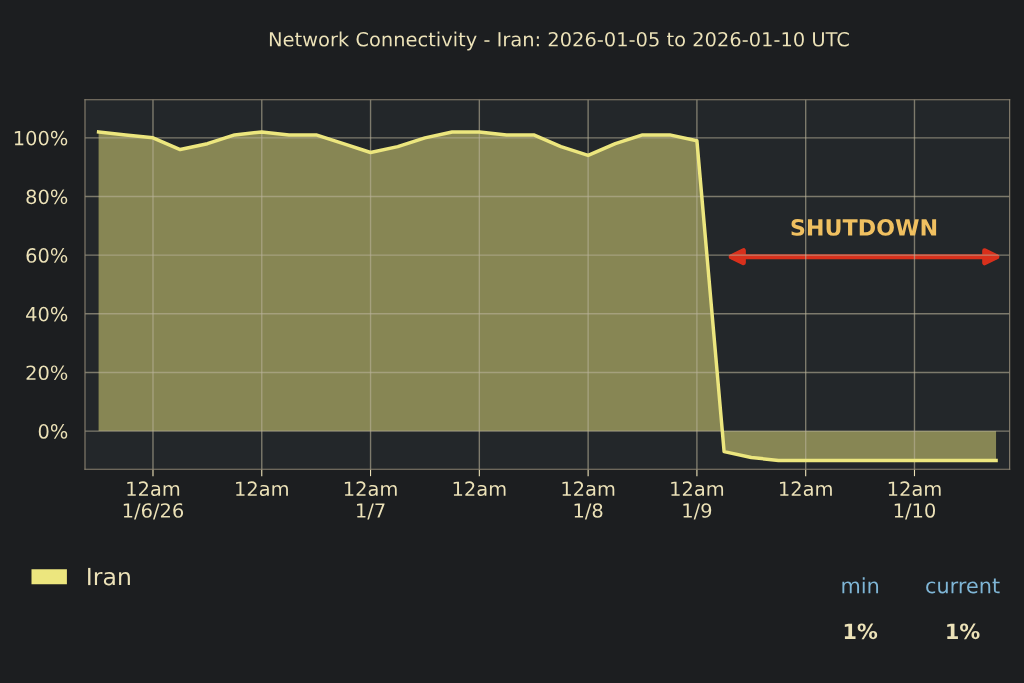  Describe the element at coordinates (53, 431) in the screenshot. I see `y-tick-label: 0%` at that location.